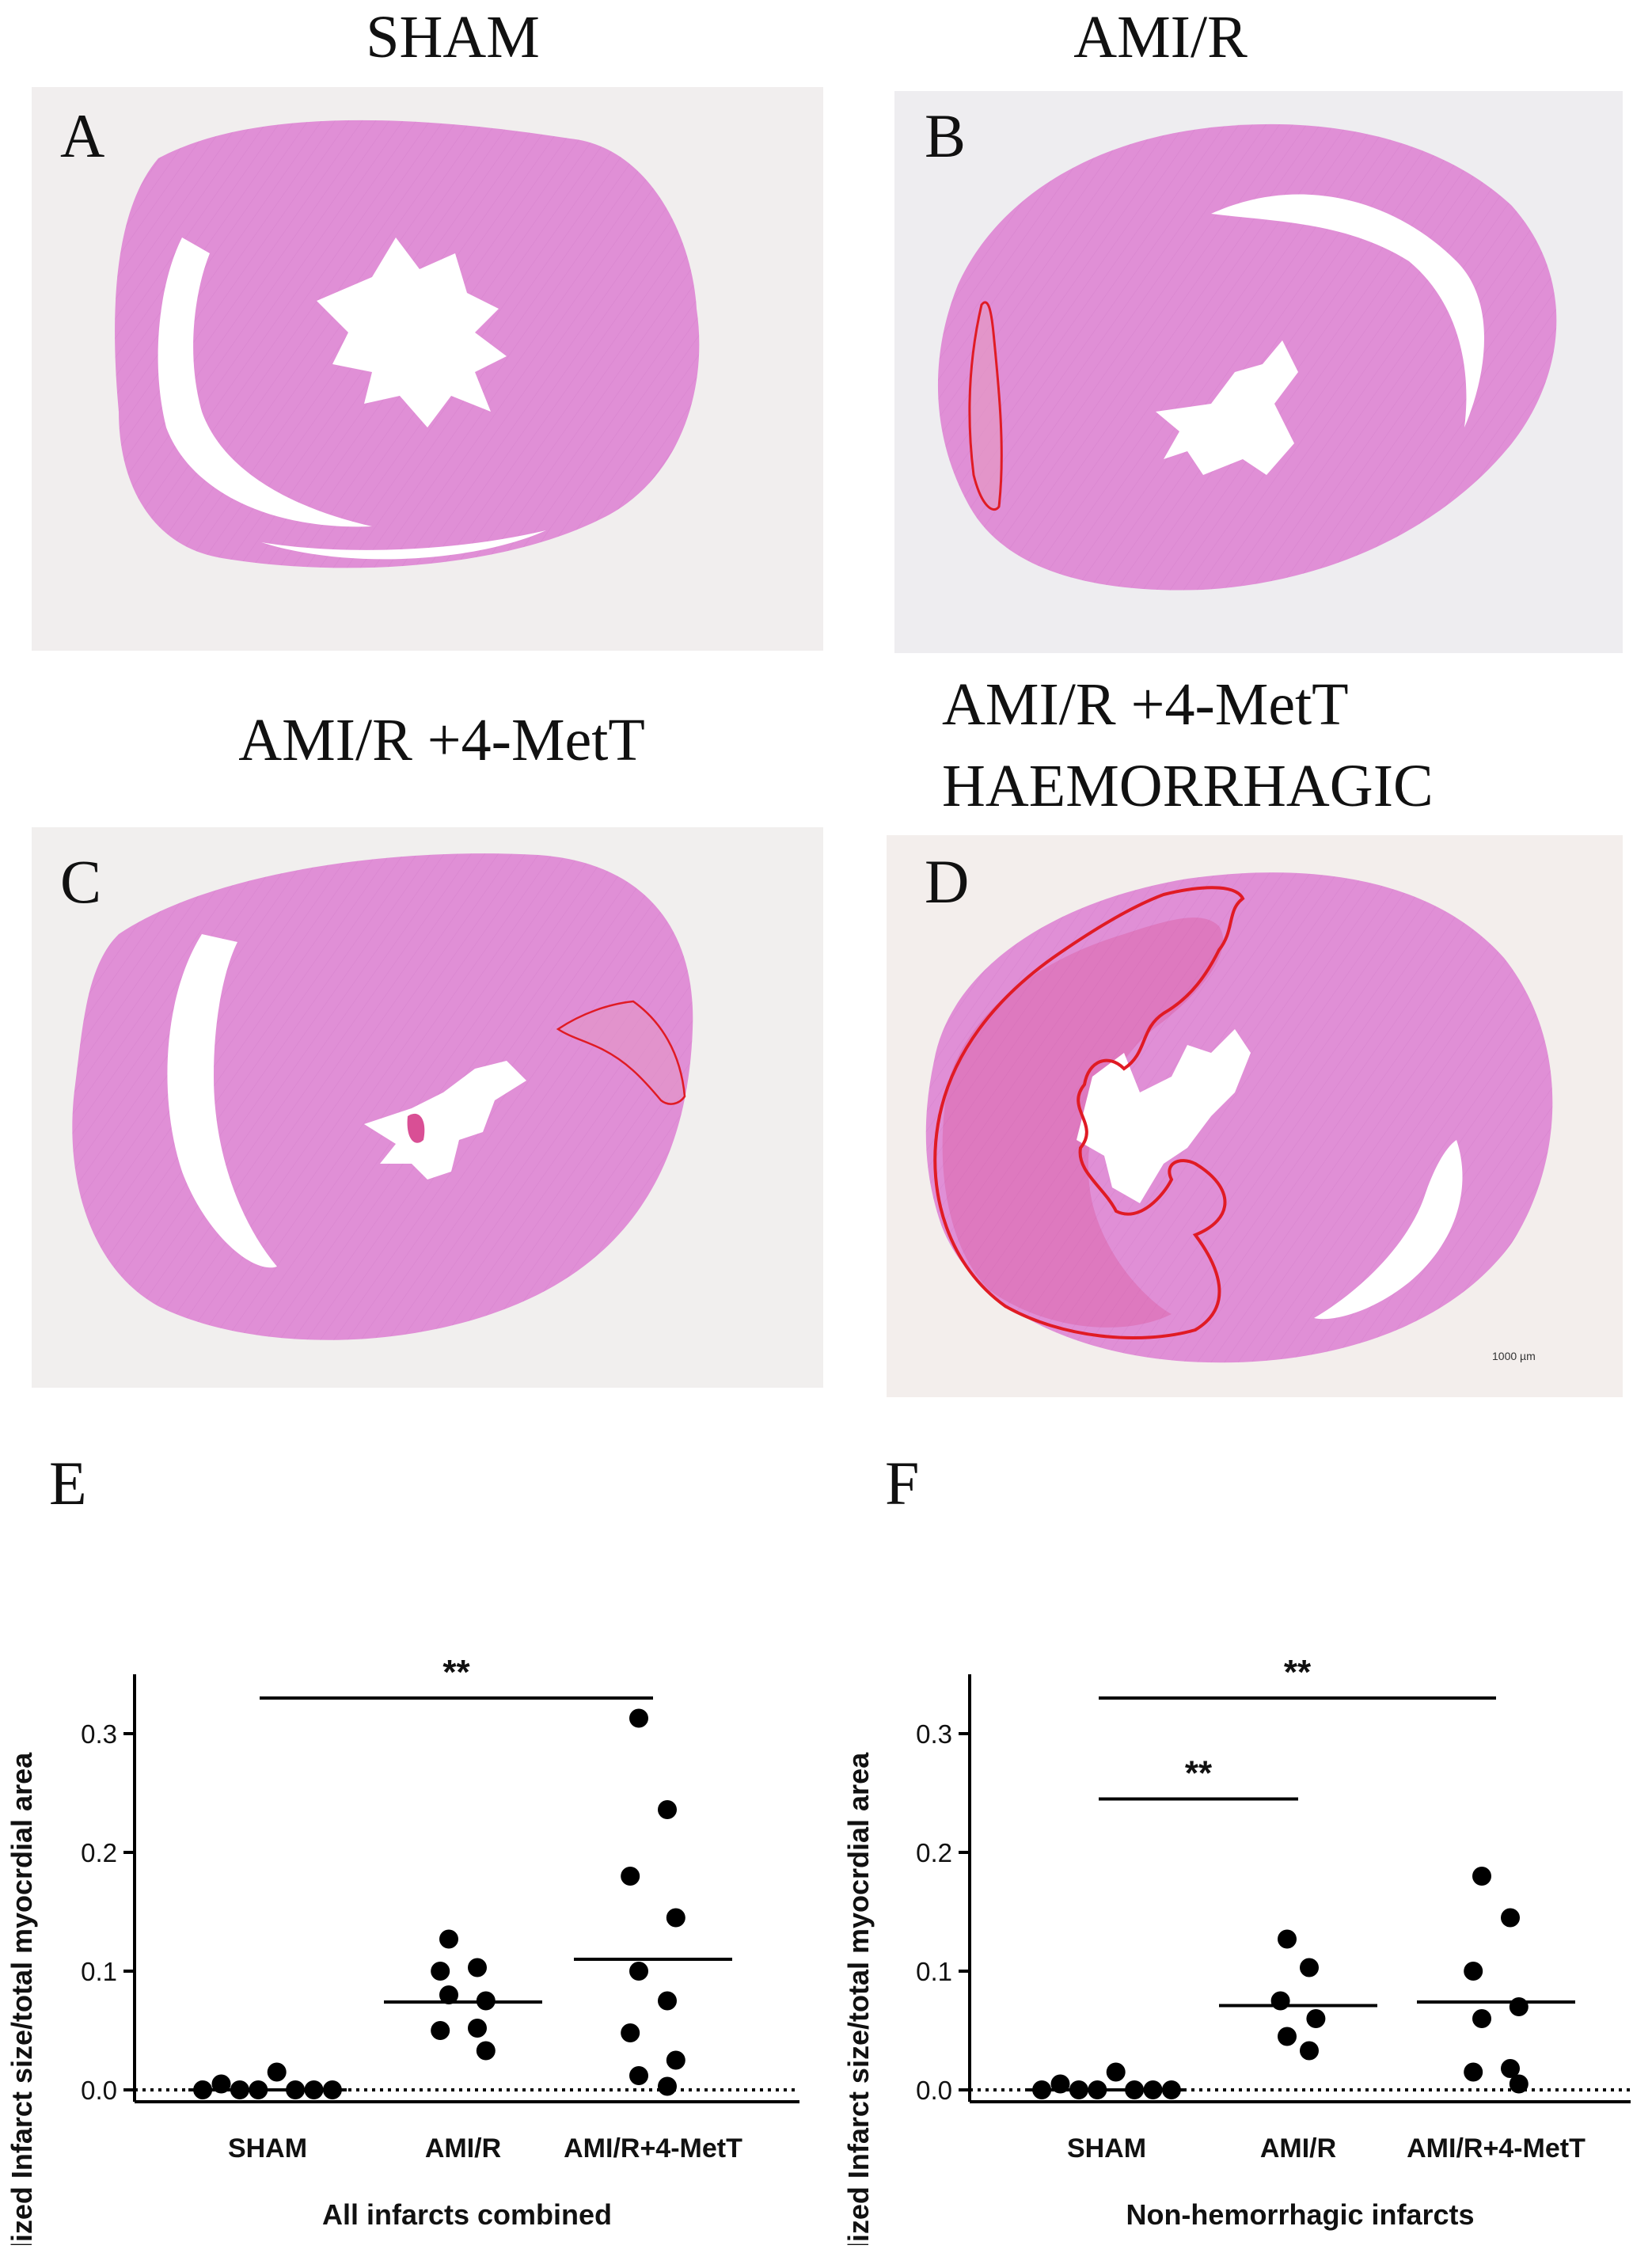 The width and height of the screenshot is (1652, 2249). I want to click on panel-d-scale-bar-label: 1000 µm, so click(1514, 1356).